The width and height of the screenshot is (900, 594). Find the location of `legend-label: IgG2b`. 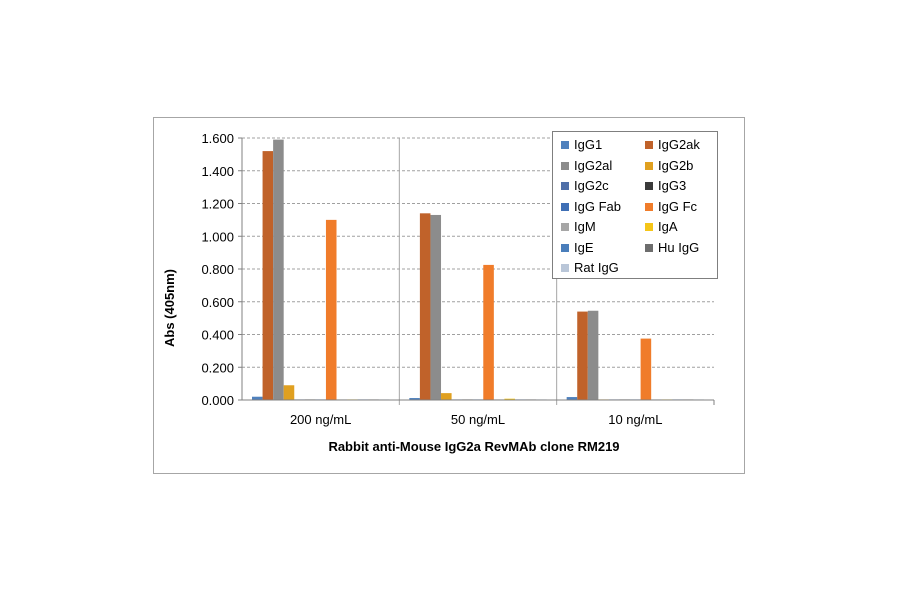

legend-label: IgG2b is located at coordinates (676, 165).